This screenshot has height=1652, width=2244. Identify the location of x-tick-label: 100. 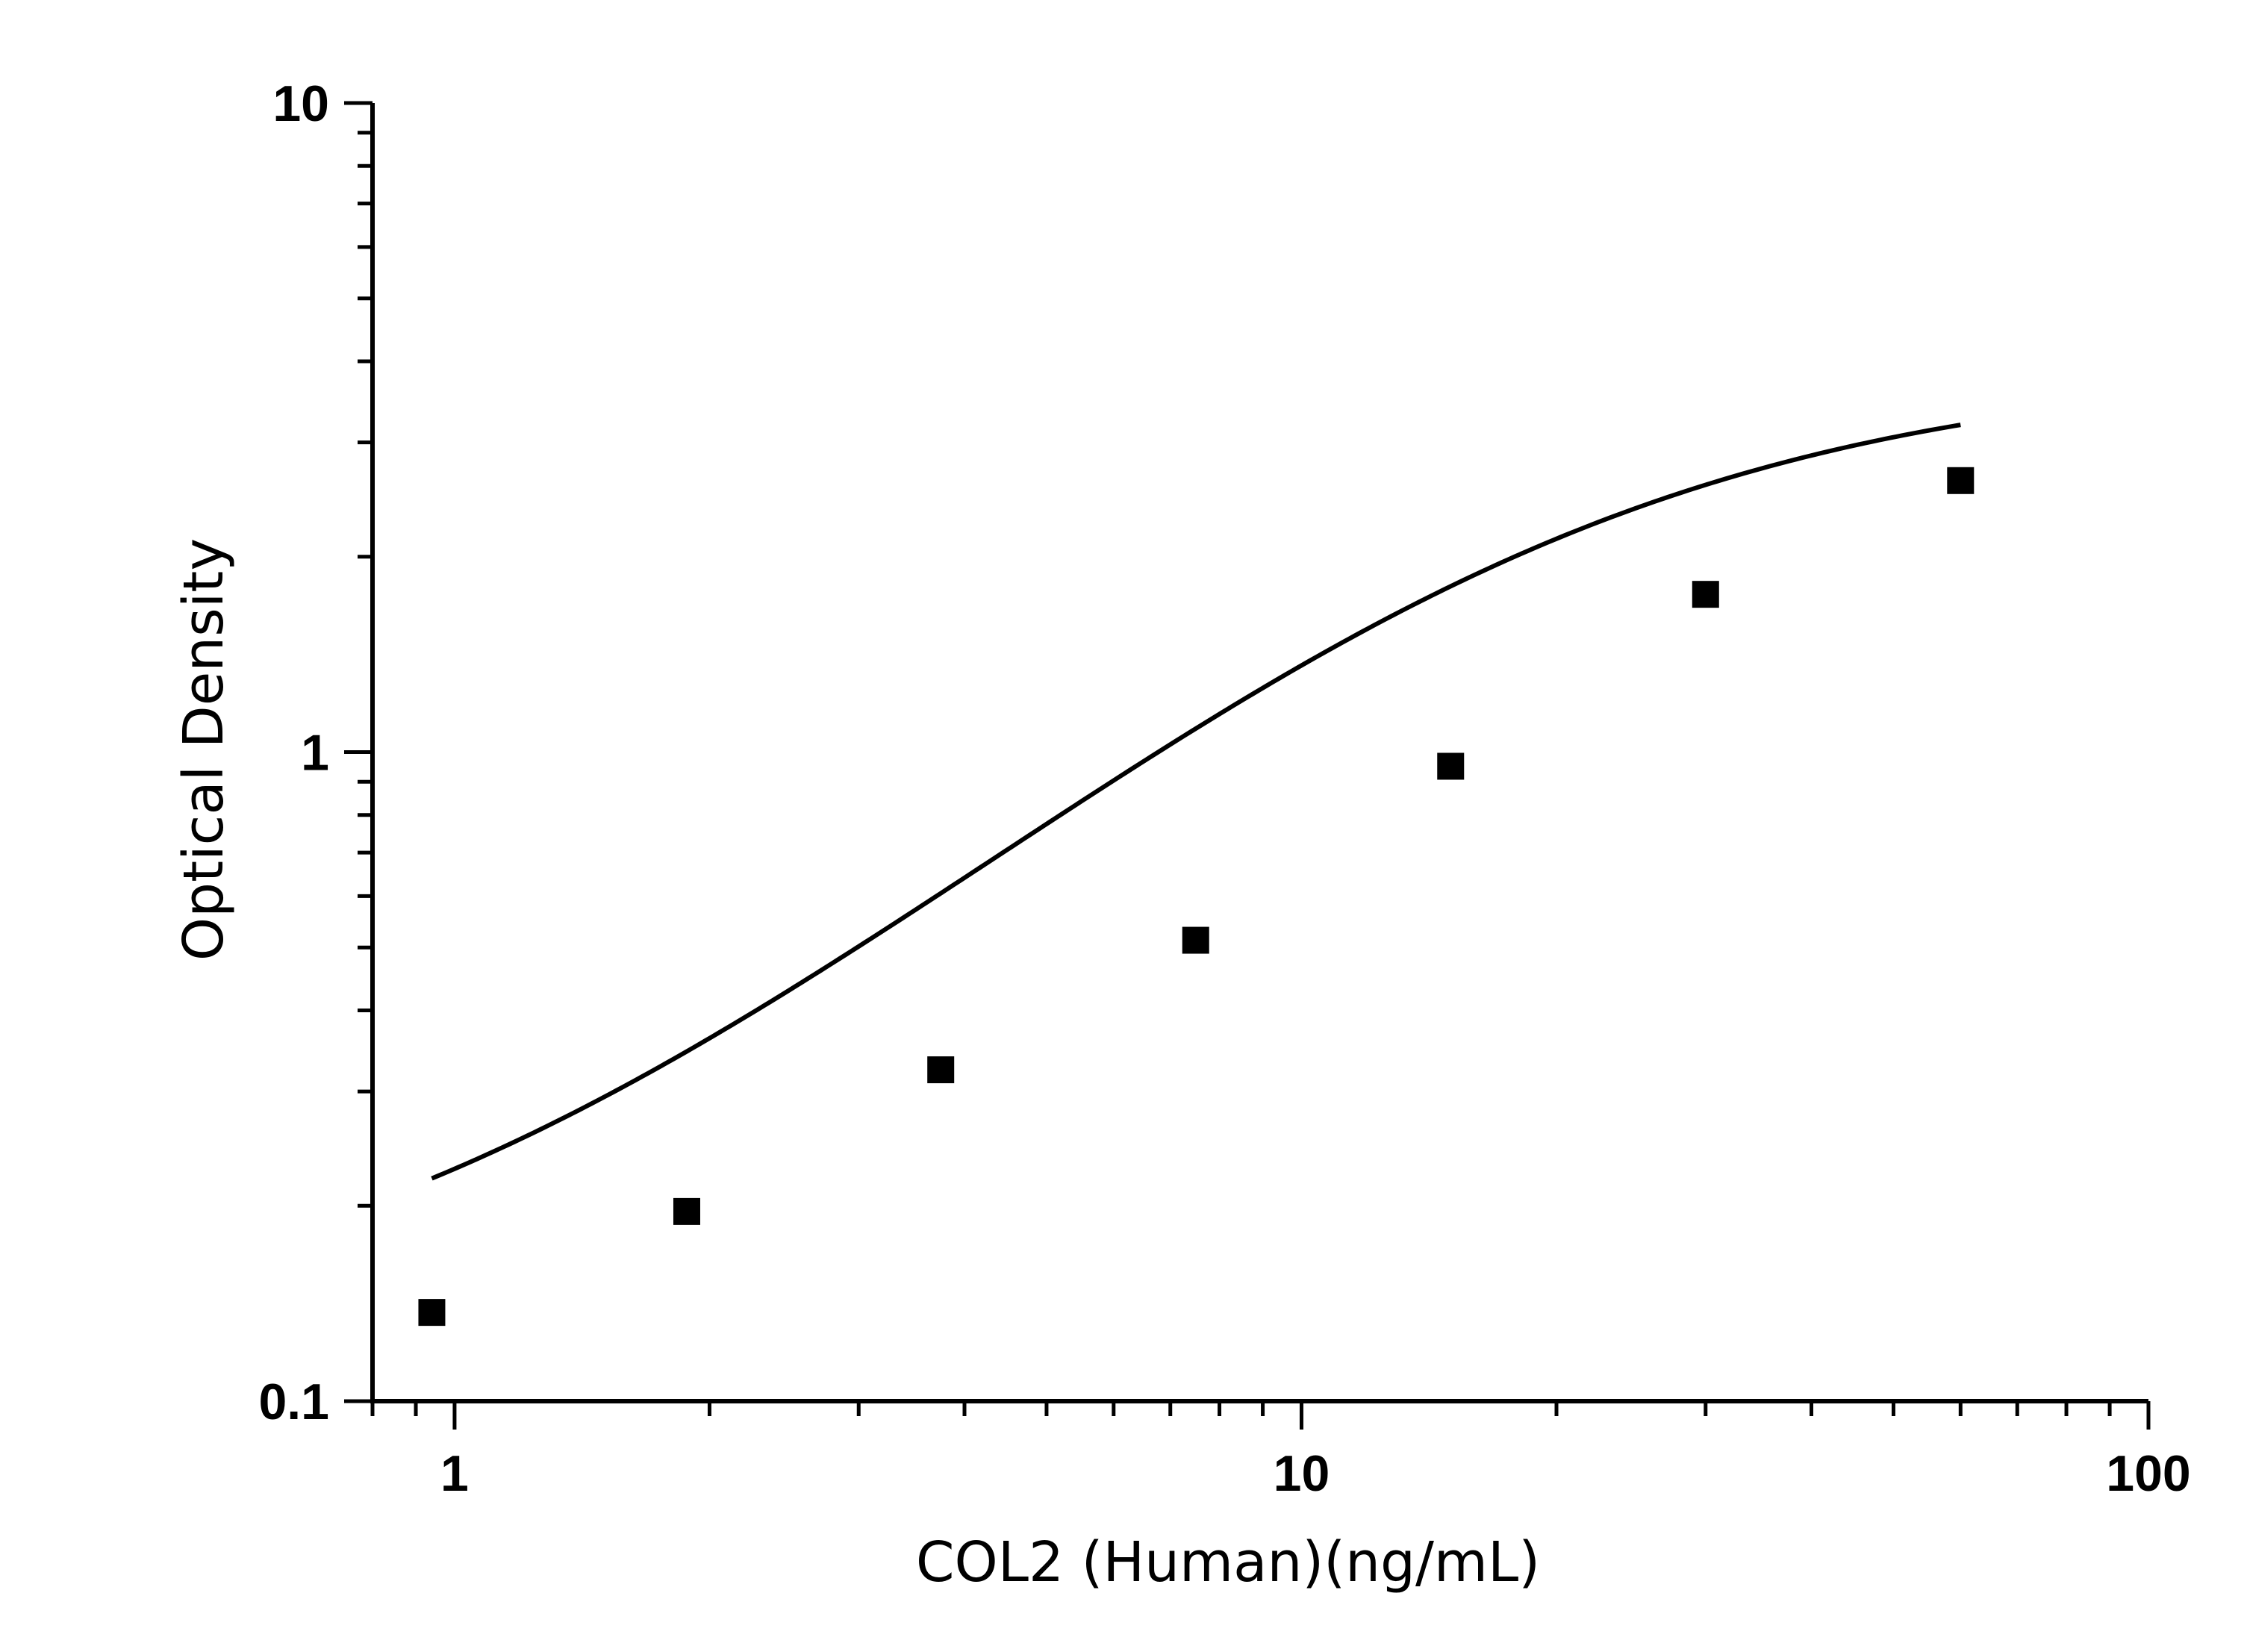
(2148, 1474).